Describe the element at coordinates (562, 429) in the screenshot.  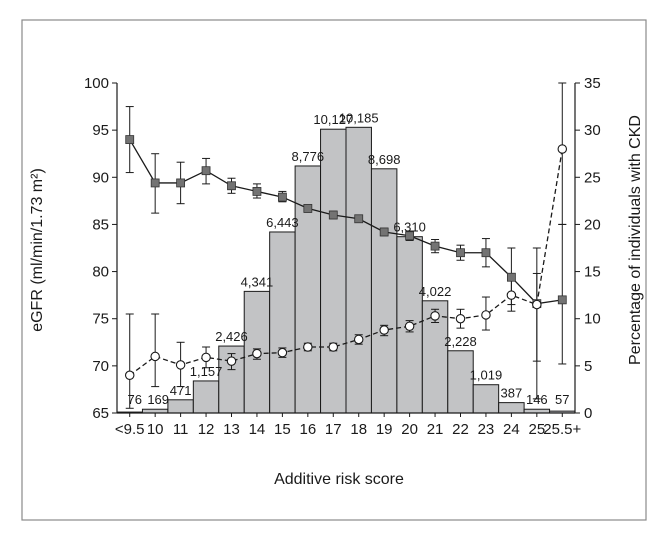
I see `x-tick-label: 25.5+` at that location.